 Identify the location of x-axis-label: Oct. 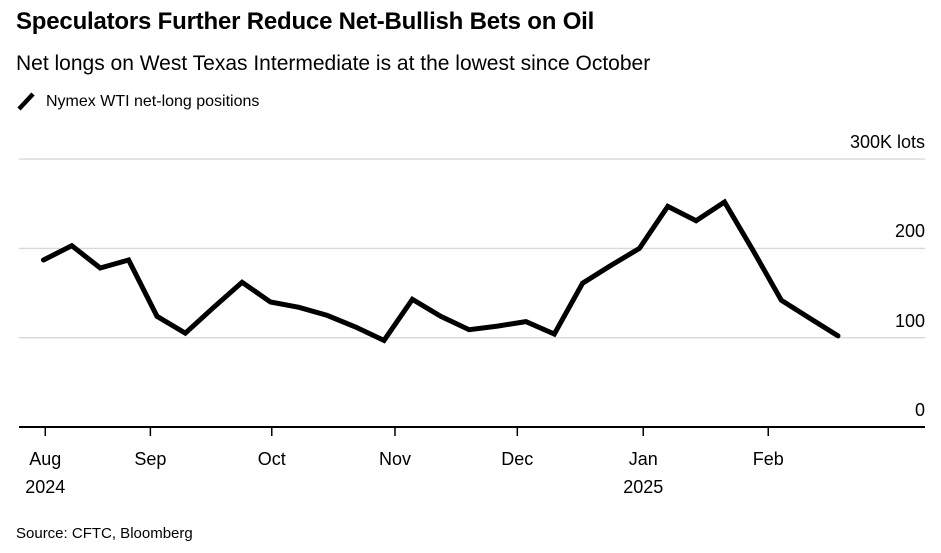
(271, 459).